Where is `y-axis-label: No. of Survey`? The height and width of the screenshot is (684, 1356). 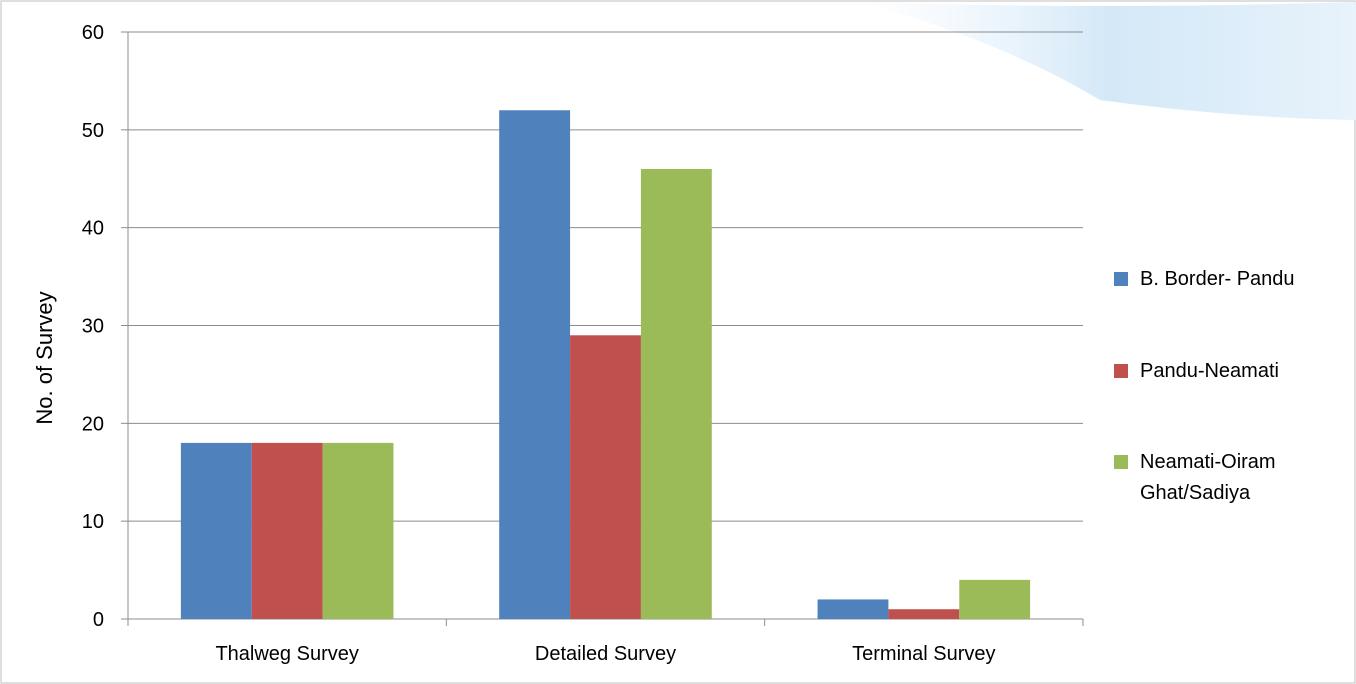
y-axis-label: No. of Survey is located at coordinates (44, 357).